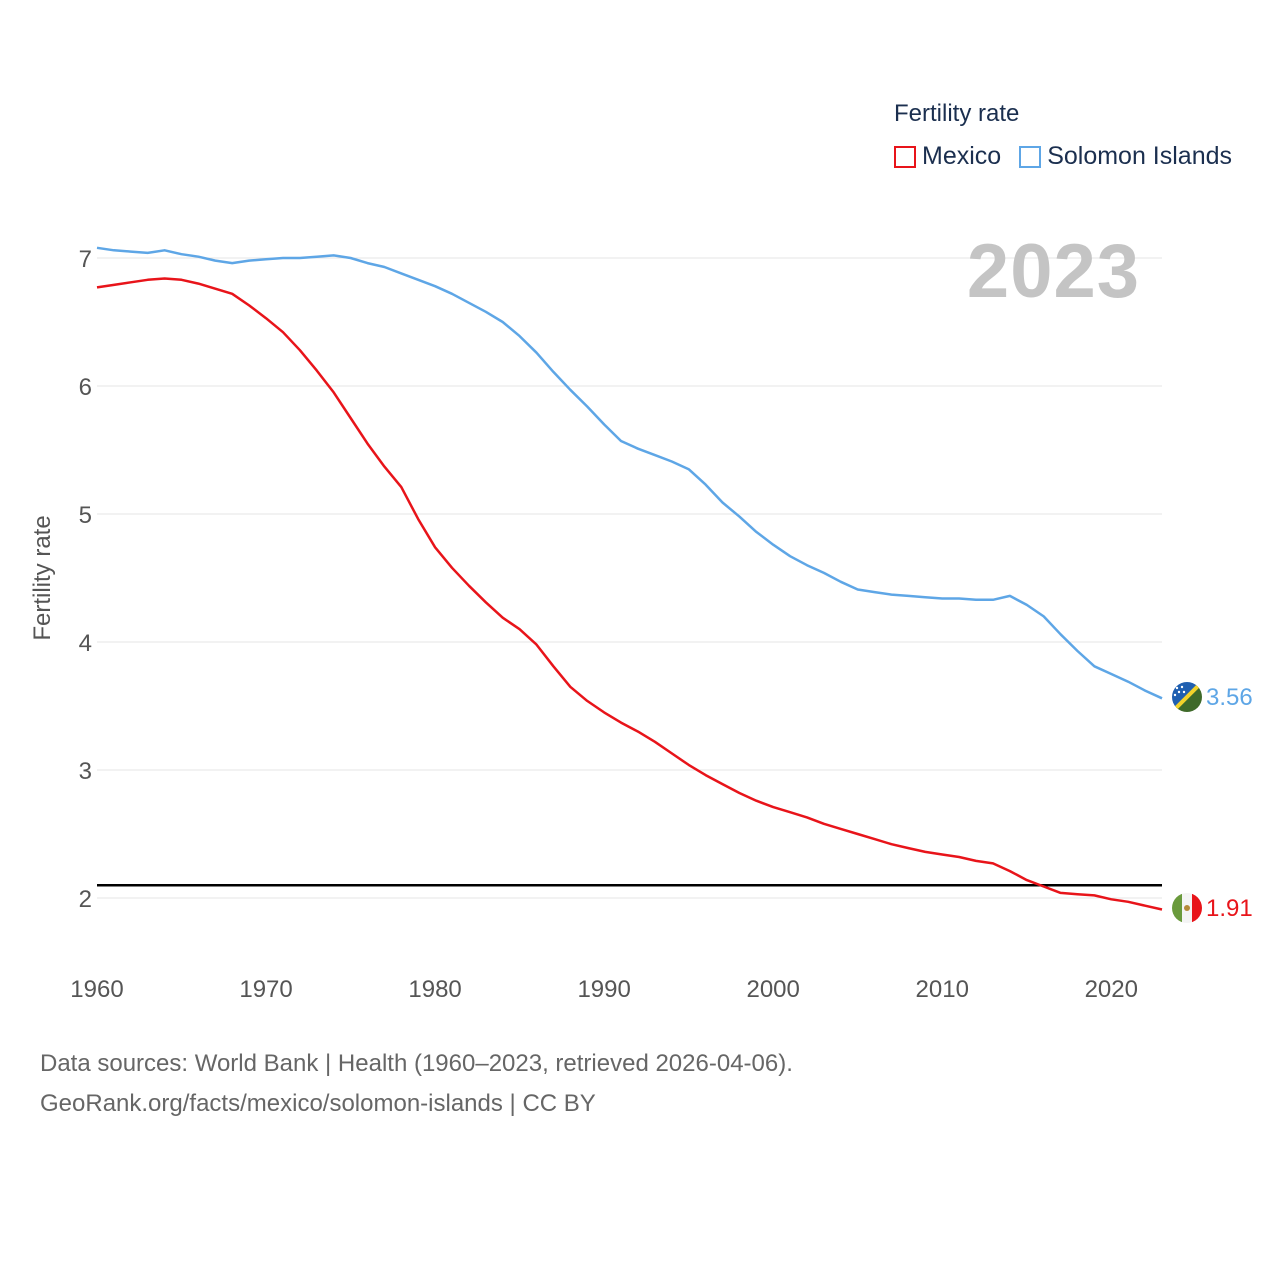 This screenshot has width=1280, height=1280. I want to click on legend-item-mexico: Mexico, so click(947, 156).